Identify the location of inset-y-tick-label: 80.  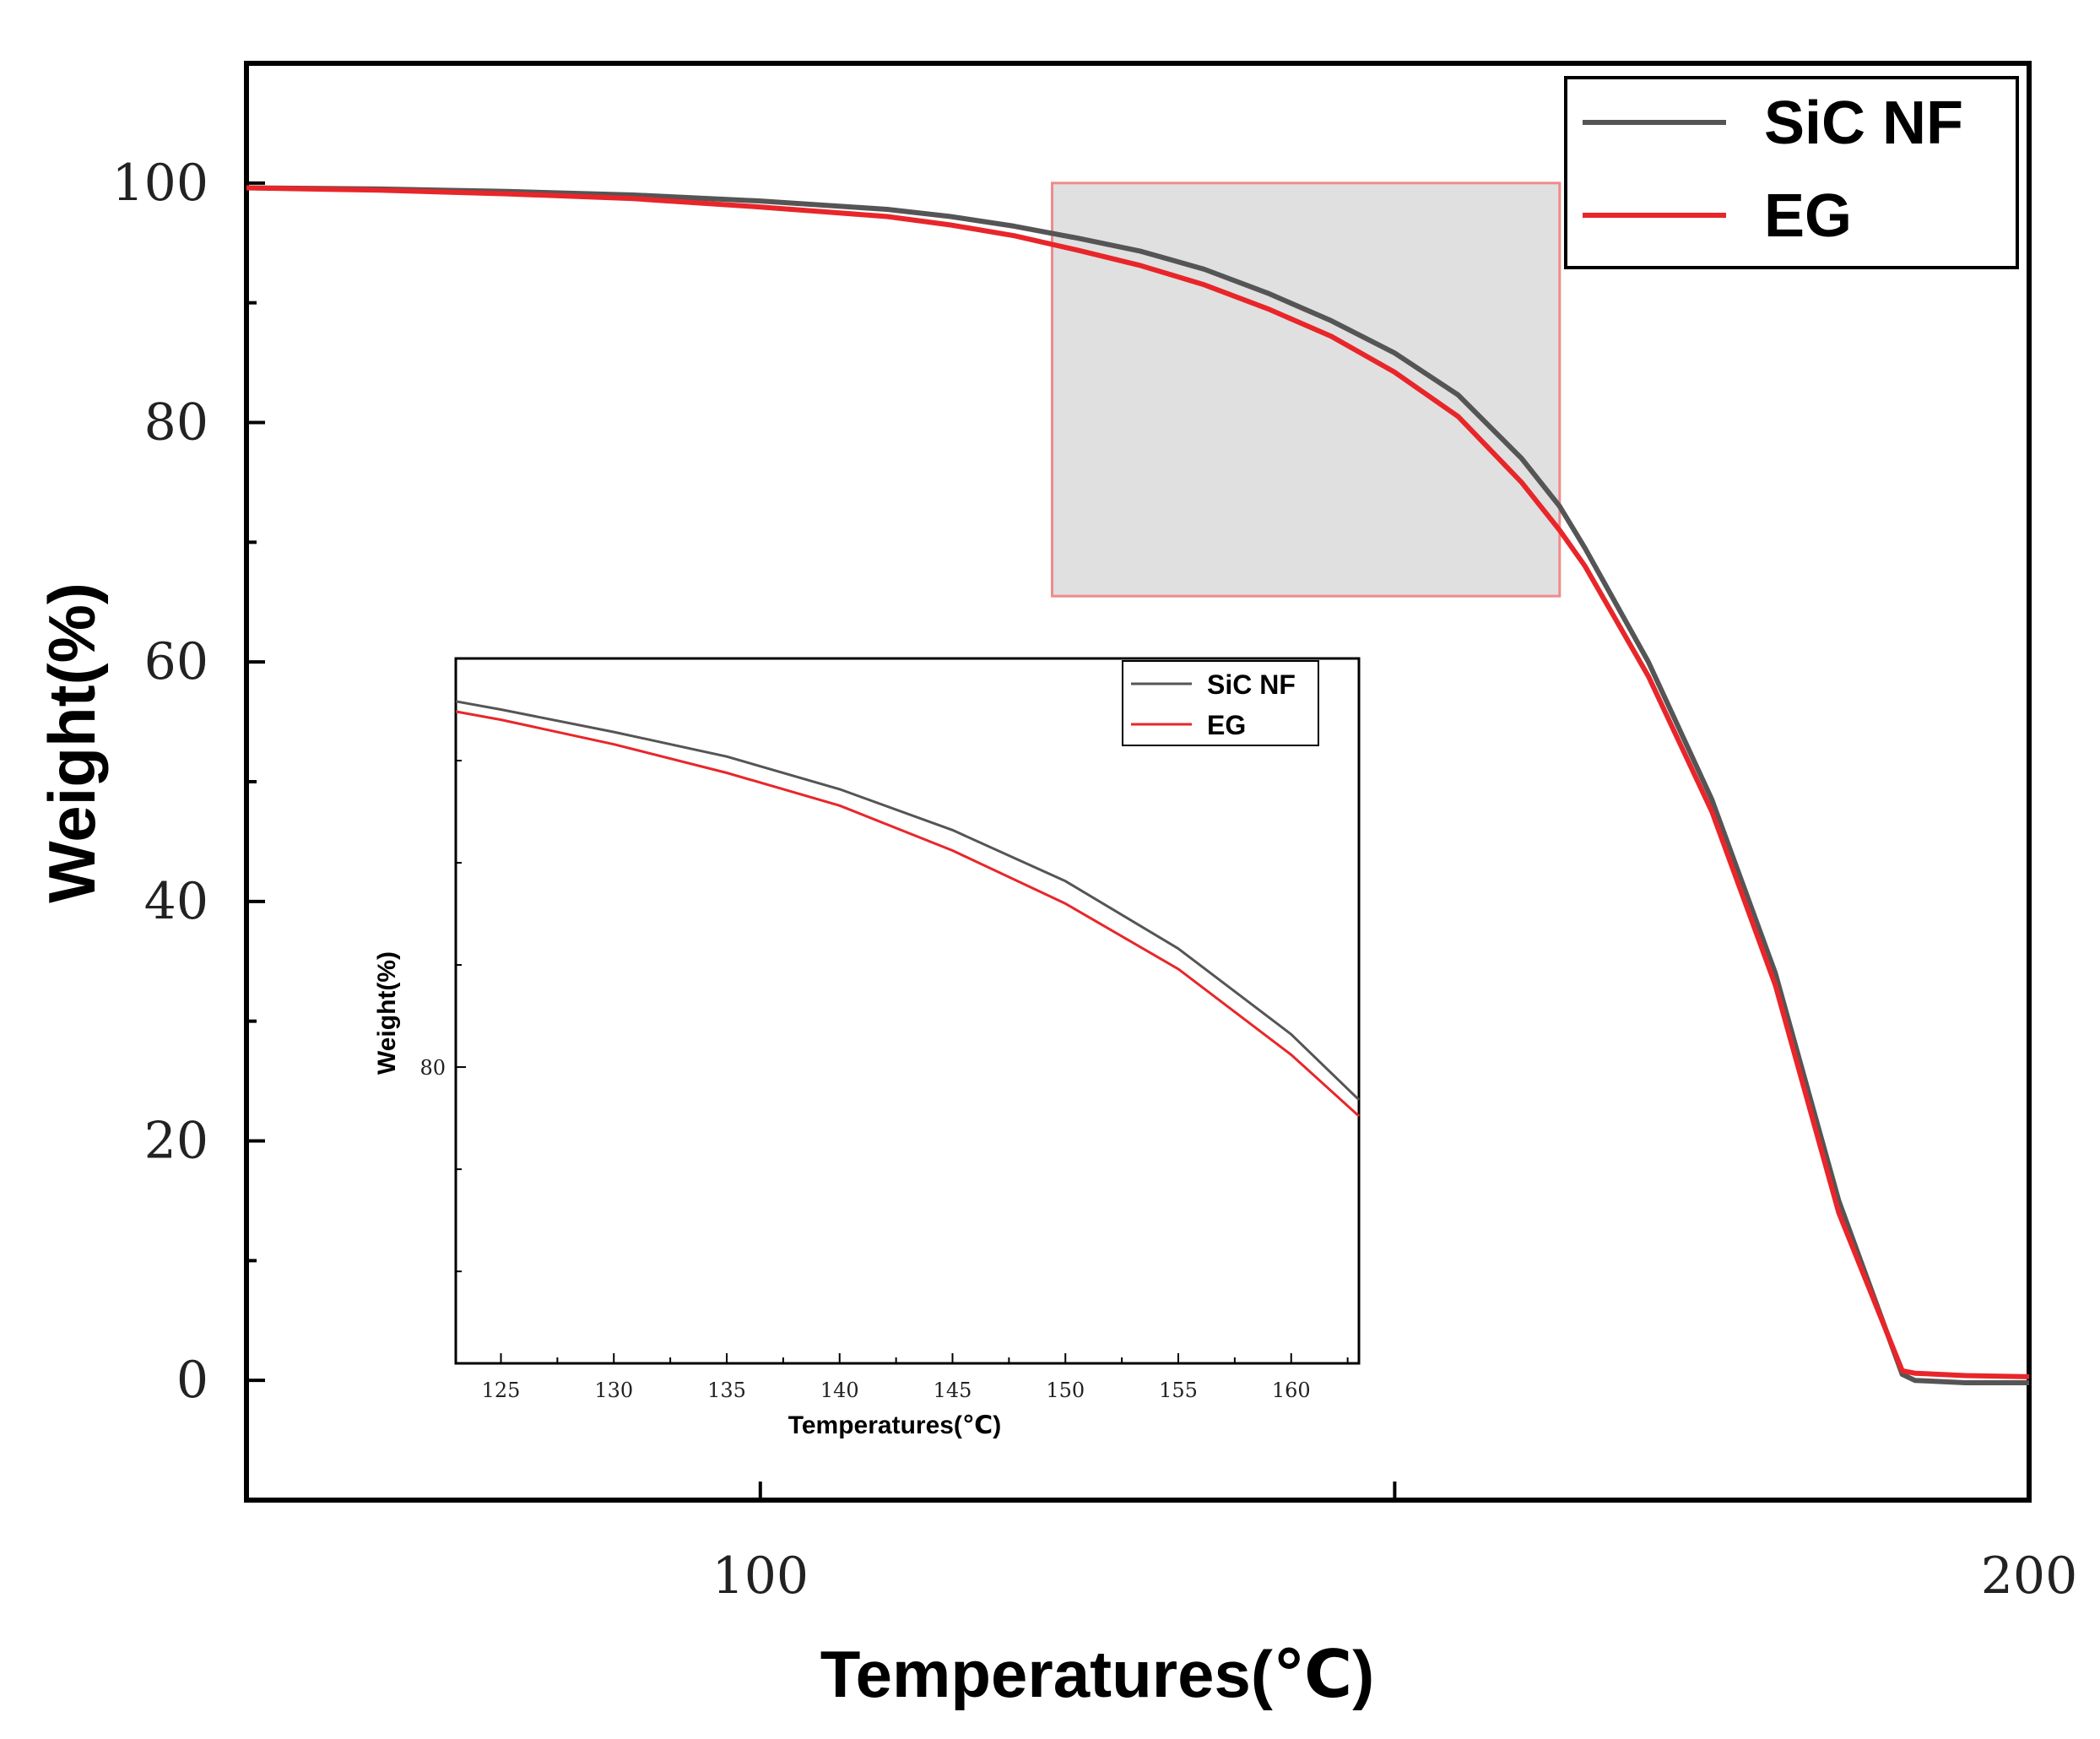
(432, 1068).